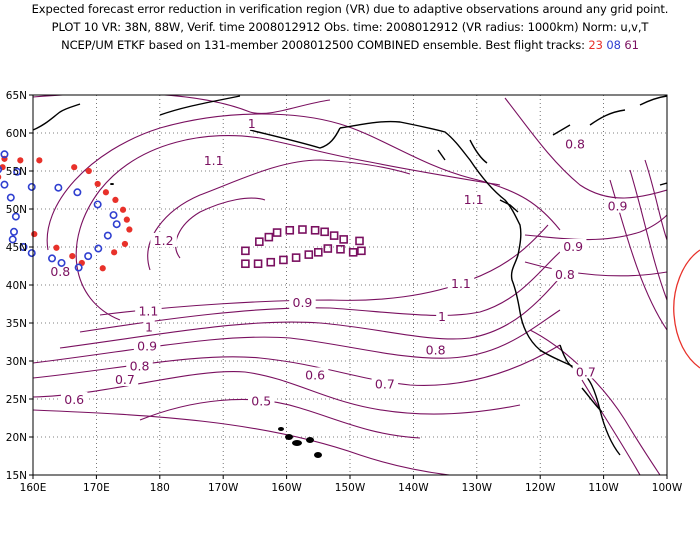 The image size is (700, 540). Describe the element at coordinates (16, 476) in the screenshot. I see `lat-tick-label: 15N` at that location.